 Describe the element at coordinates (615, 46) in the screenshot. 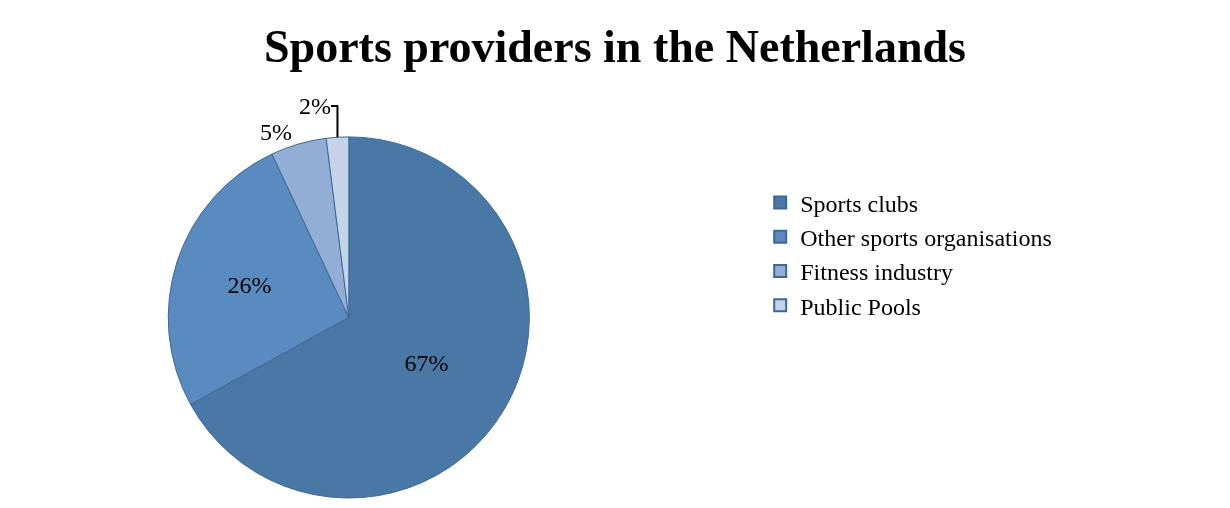

I see `chart-title: Sports providers in the Netherlands` at that location.